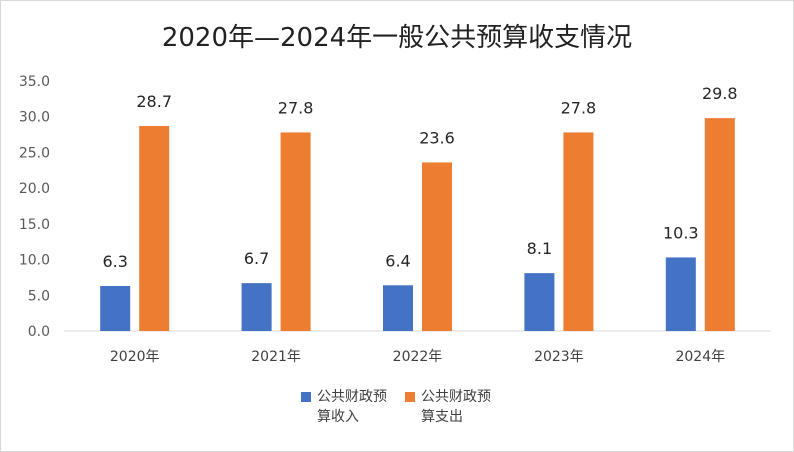  What do you see at coordinates (418, 357) in the screenshot?
I see `x-tick-label: 2022年` at bounding box center [418, 357].